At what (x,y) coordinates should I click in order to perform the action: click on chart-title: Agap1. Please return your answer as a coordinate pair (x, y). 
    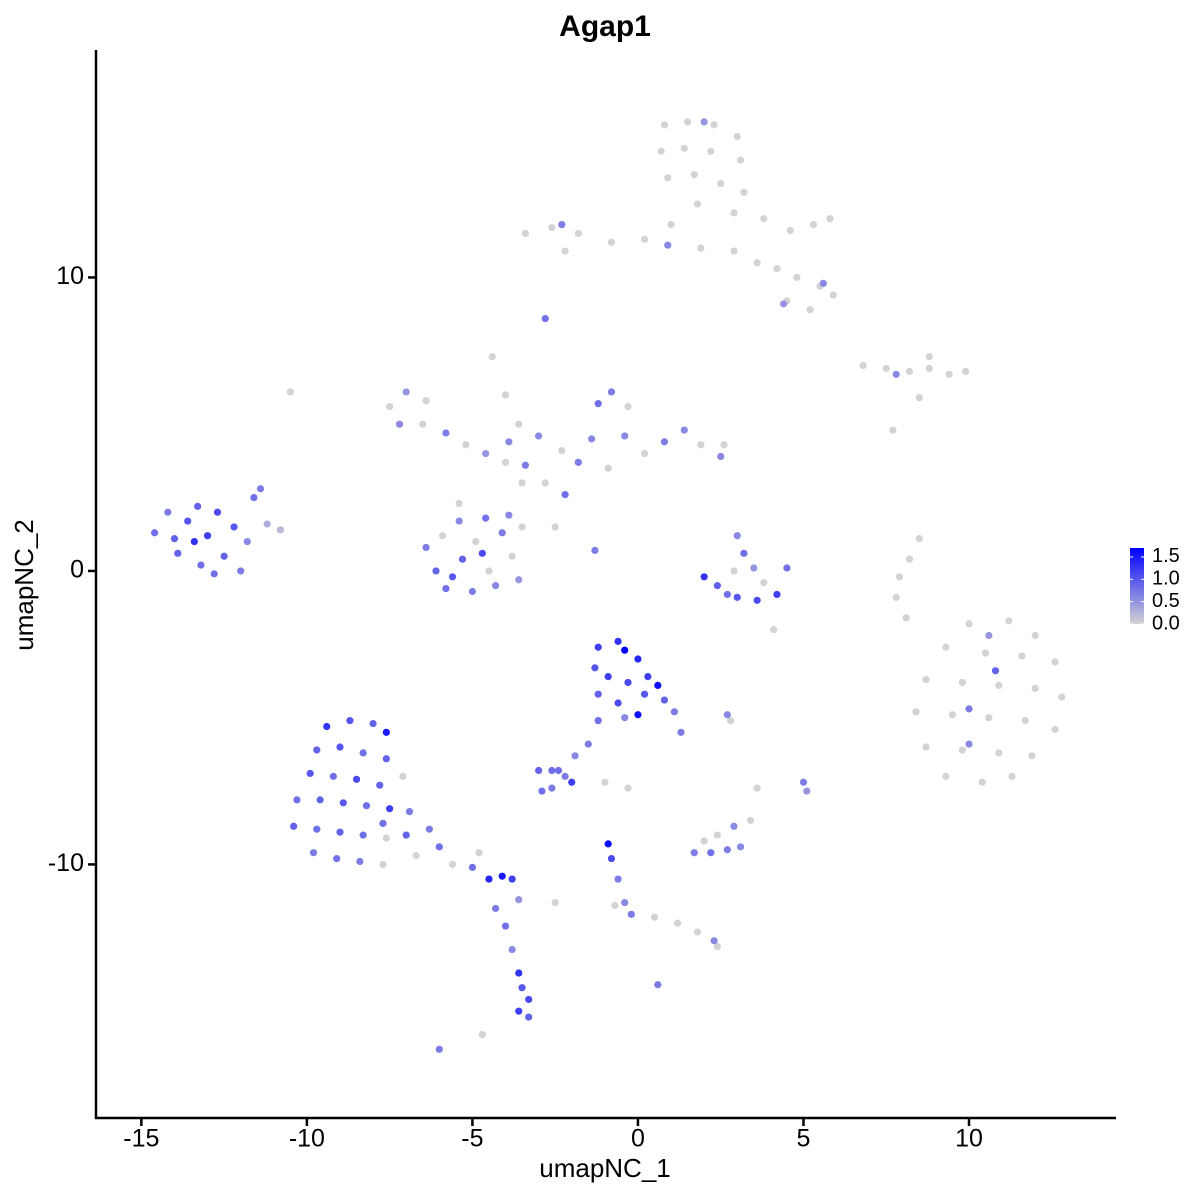
    Looking at the image, I should click on (605, 26).